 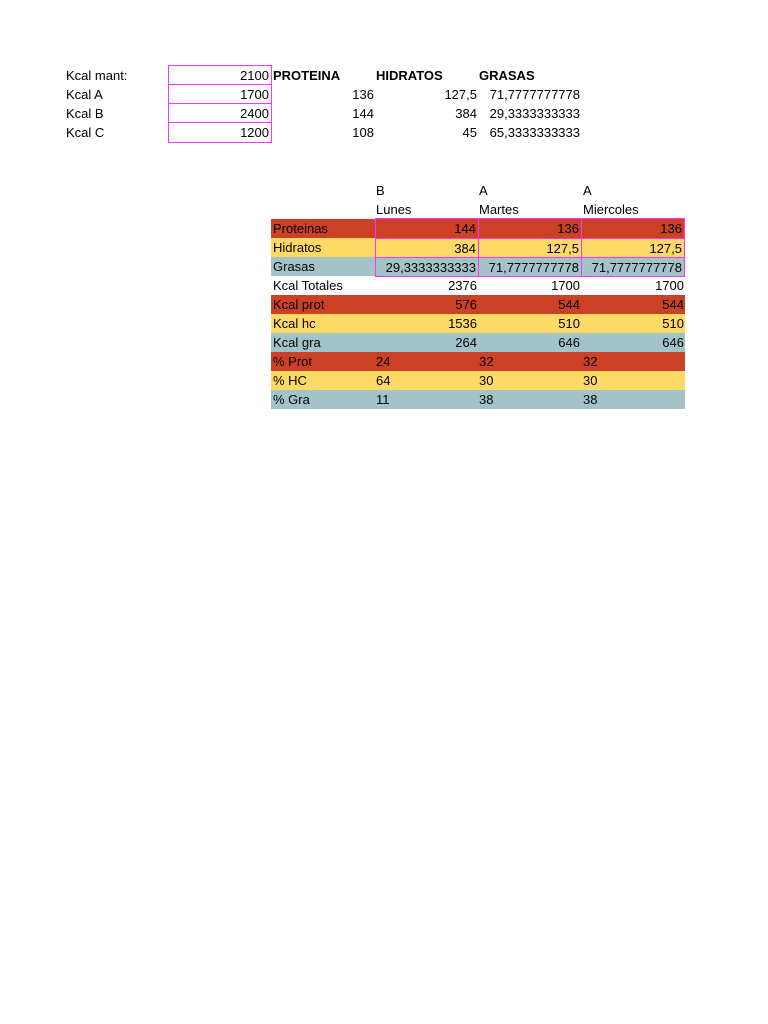 I want to click on cell-kcal-totales-martes: 1700, so click(x=565, y=285).